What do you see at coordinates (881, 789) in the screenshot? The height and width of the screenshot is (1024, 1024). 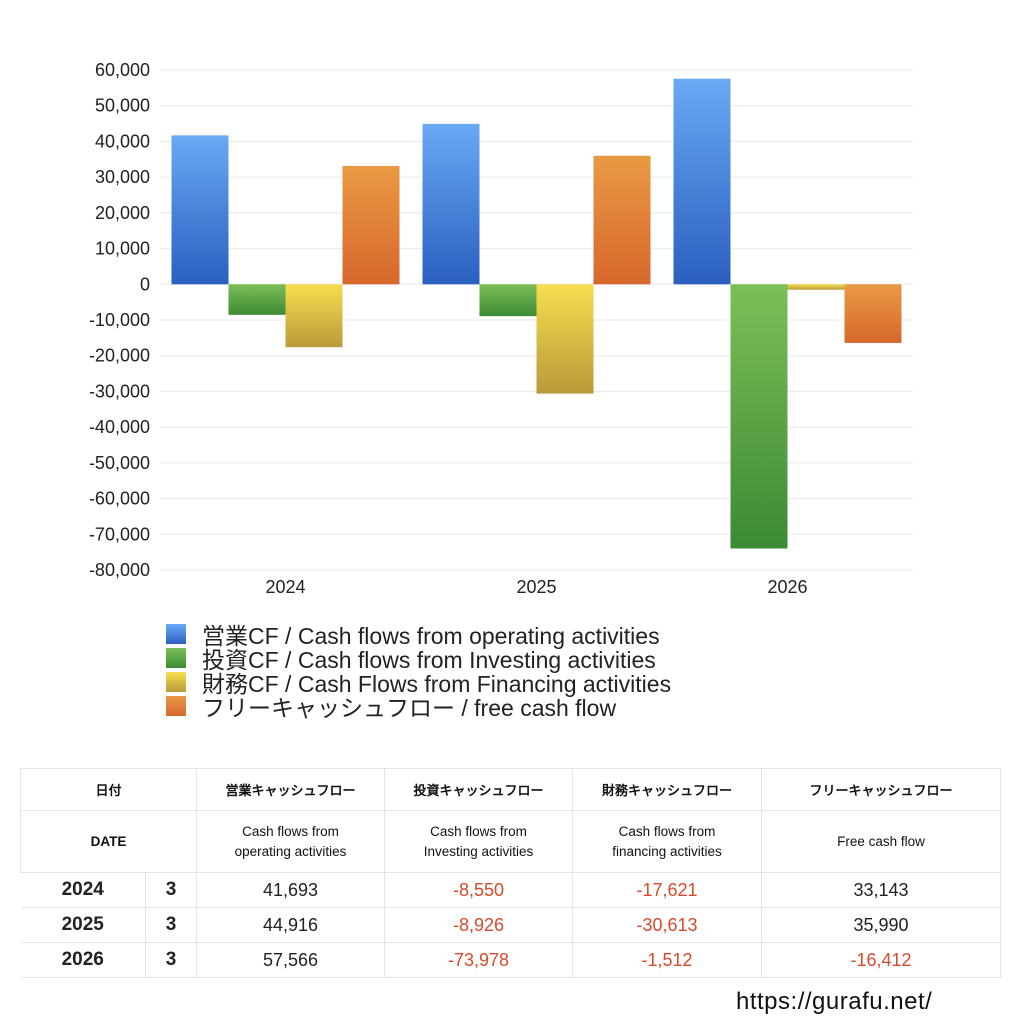 I see `header-free-cash-flow-jp: フリーキャッシュフロー` at bounding box center [881, 789].